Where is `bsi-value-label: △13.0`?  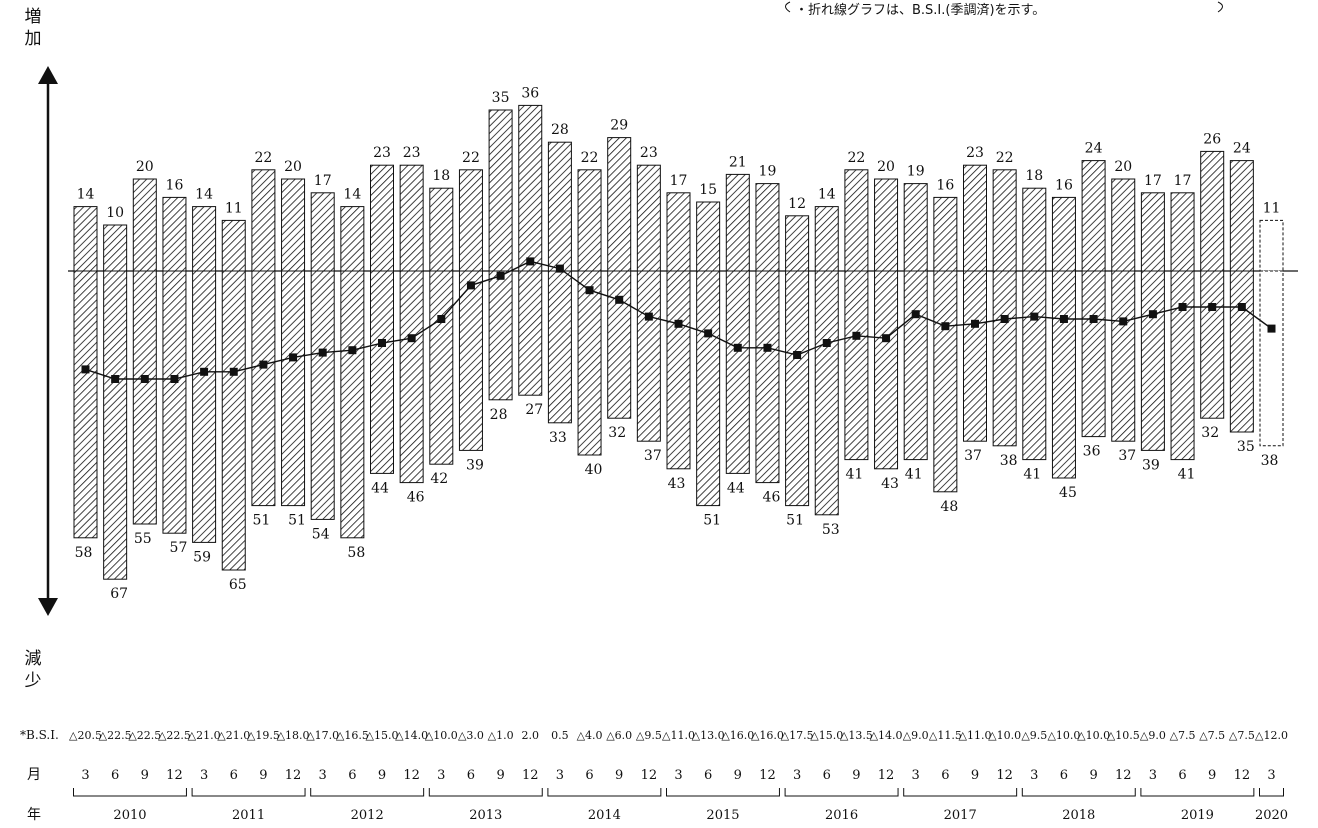
bsi-value-label: △13.0 is located at coordinates (708, 735).